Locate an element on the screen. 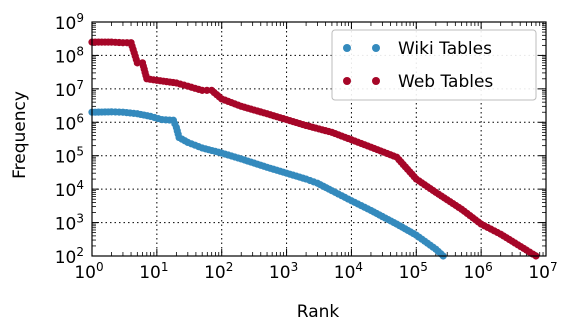  legend-box is located at coordinates (434, 65).